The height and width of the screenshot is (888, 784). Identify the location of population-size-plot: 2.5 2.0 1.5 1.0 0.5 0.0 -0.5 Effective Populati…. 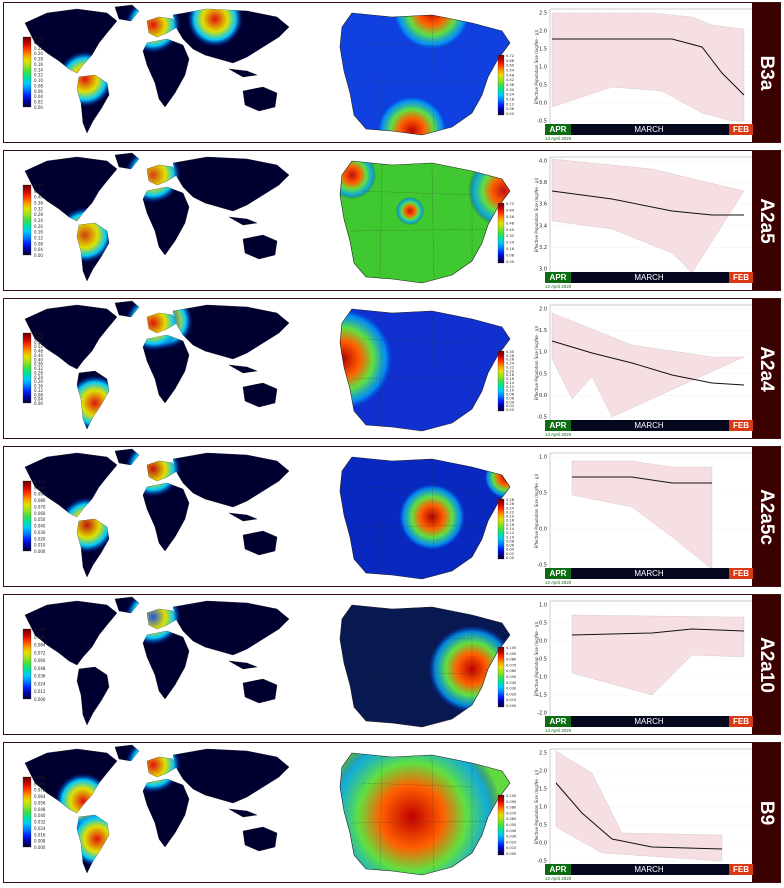
(644, 67).